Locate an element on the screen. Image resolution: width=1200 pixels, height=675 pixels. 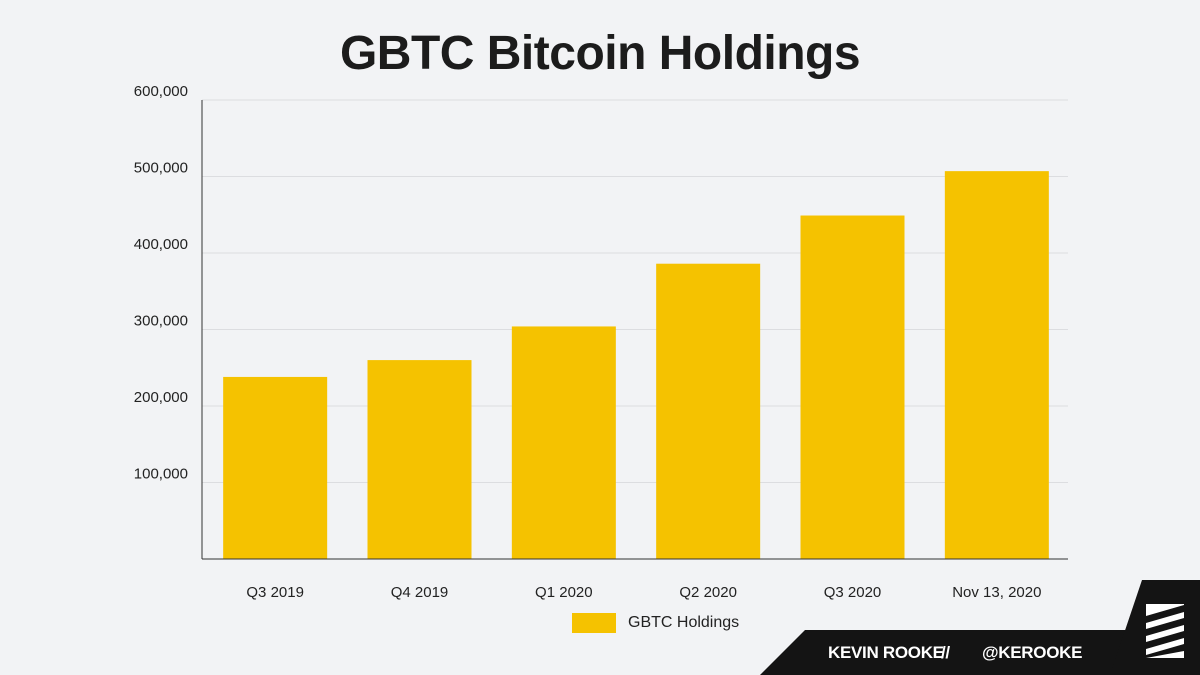
y-tick-label: 100,000 is located at coordinates (161, 474).